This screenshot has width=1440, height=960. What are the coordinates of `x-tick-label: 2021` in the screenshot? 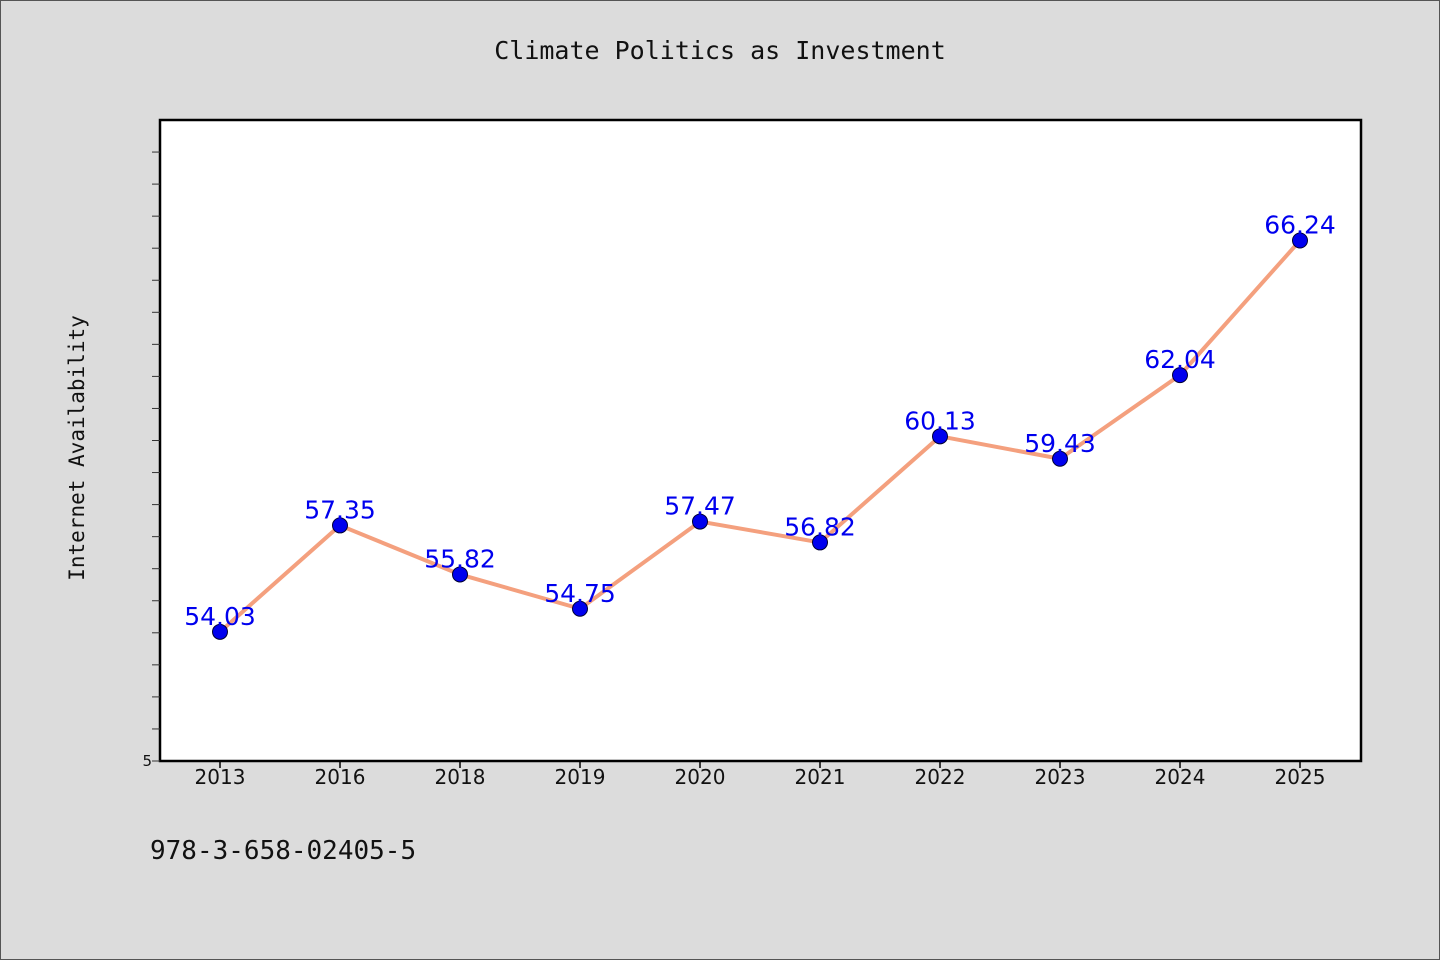 It's located at (820, 777).